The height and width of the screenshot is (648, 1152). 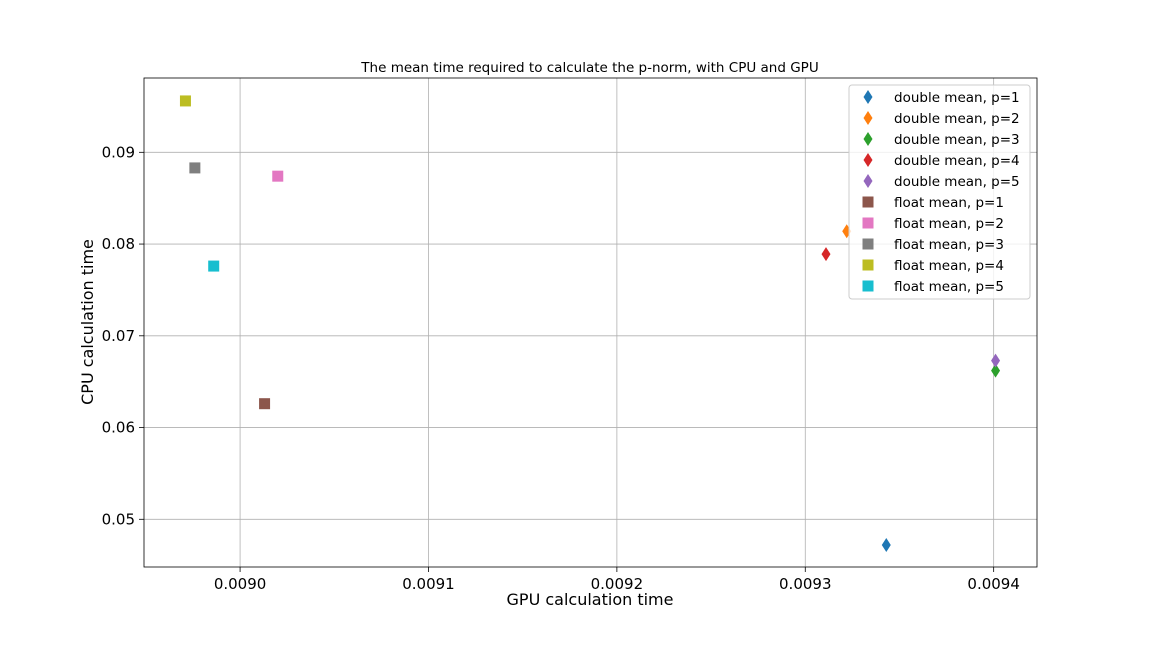 What do you see at coordinates (993, 584) in the screenshot?
I see `x-tick-label: 0.0094` at bounding box center [993, 584].